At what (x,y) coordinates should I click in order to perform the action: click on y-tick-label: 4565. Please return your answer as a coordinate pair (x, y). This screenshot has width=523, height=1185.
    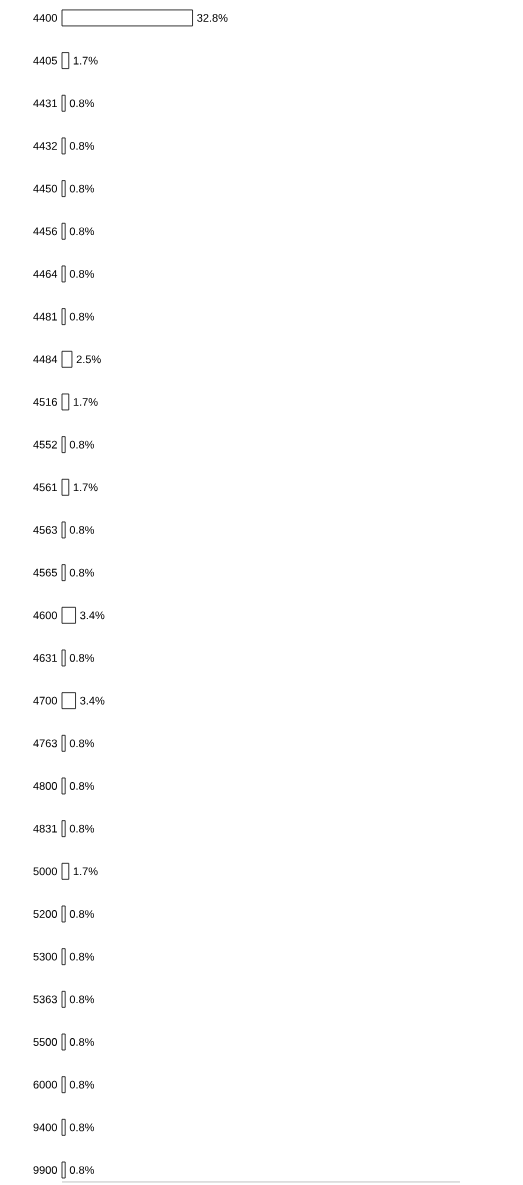
    Looking at the image, I should click on (45, 572).